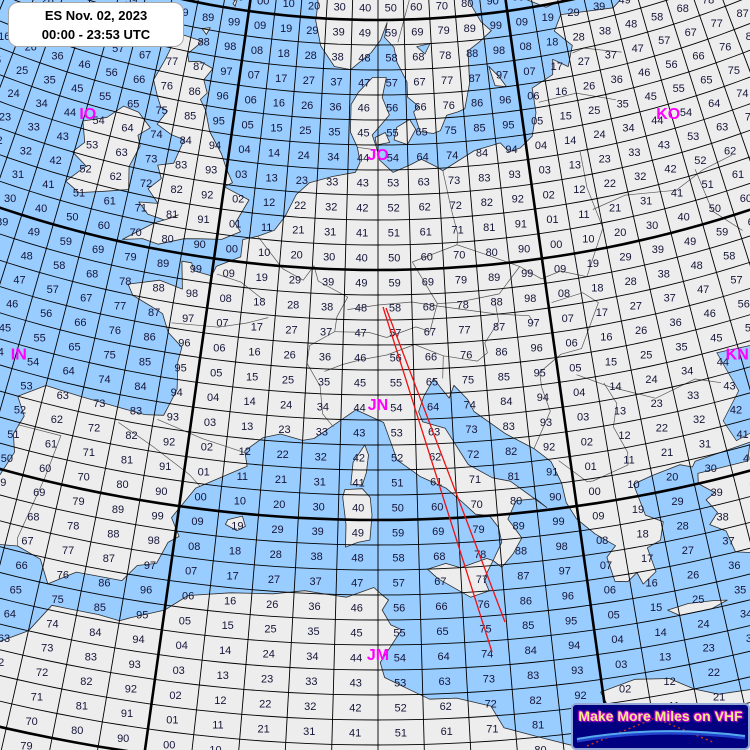  Describe the element at coordinates (452, 156) in the screenshot. I see `grid-square-number: 74` at that location.